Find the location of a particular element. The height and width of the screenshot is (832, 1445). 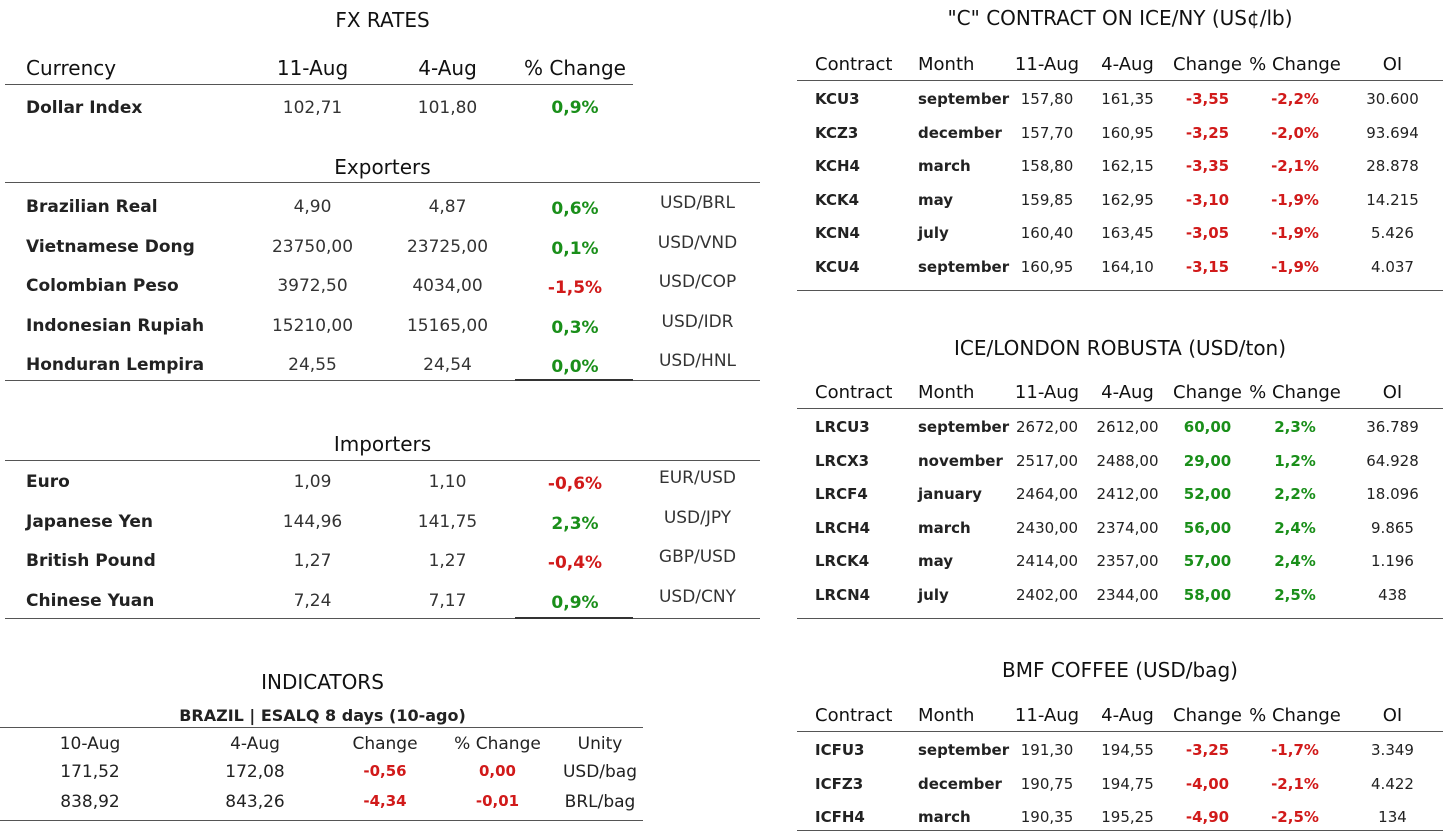

price-current: 190,35 is located at coordinates (1047, 817).